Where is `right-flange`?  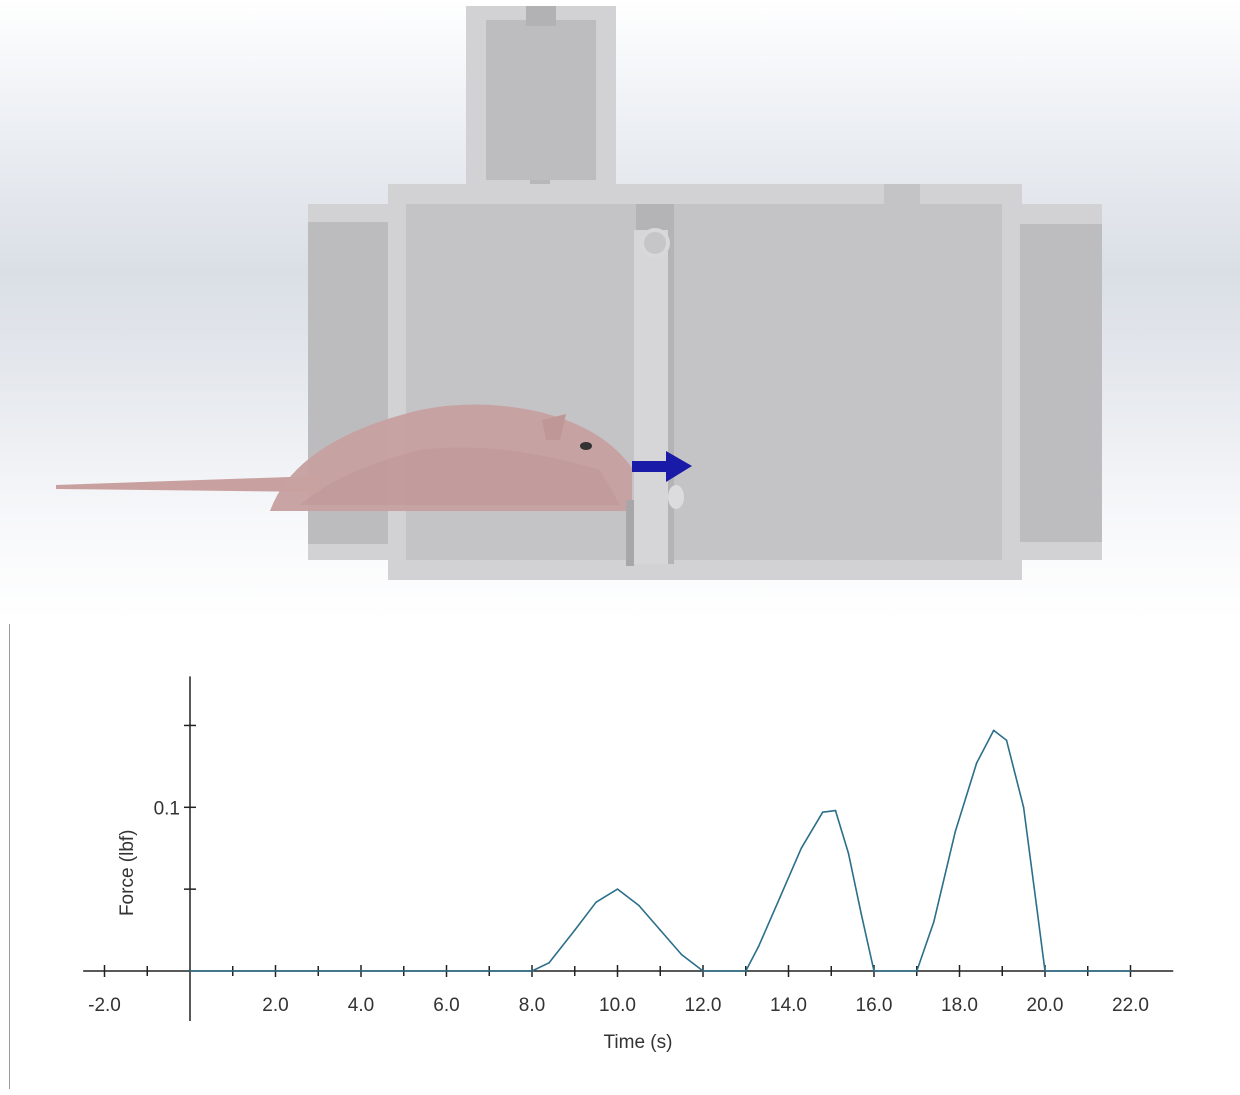 right-flange is located at coordinates (1061, 383).